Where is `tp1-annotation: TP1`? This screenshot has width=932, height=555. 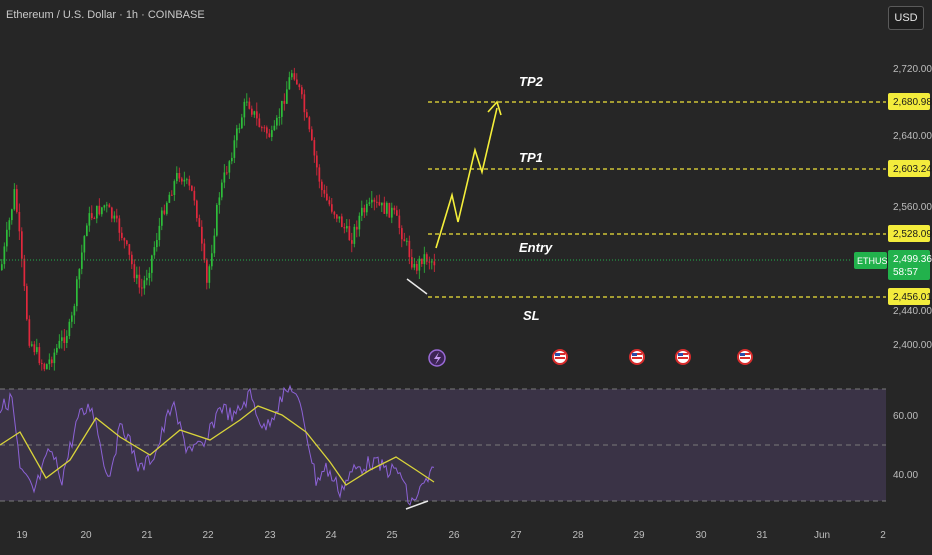 tp1-annotation: TP1 is located at coordinates (531, 157).